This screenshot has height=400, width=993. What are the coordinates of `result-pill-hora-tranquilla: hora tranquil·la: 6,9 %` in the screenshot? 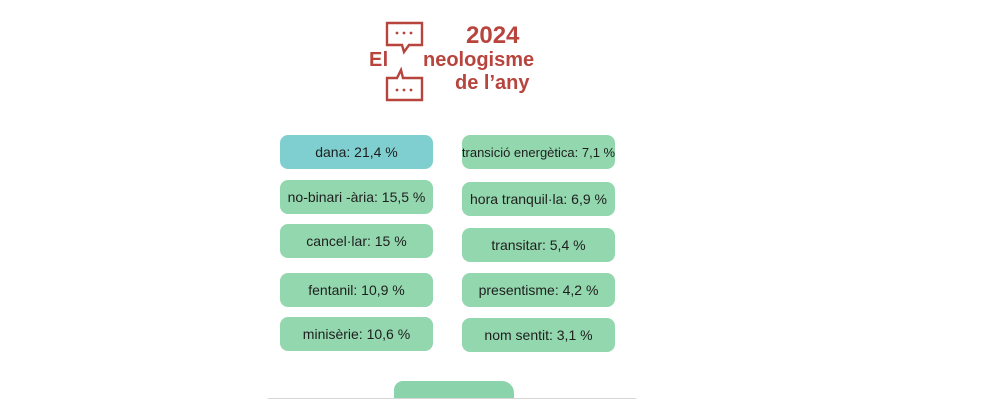 It's located at (538, 199).